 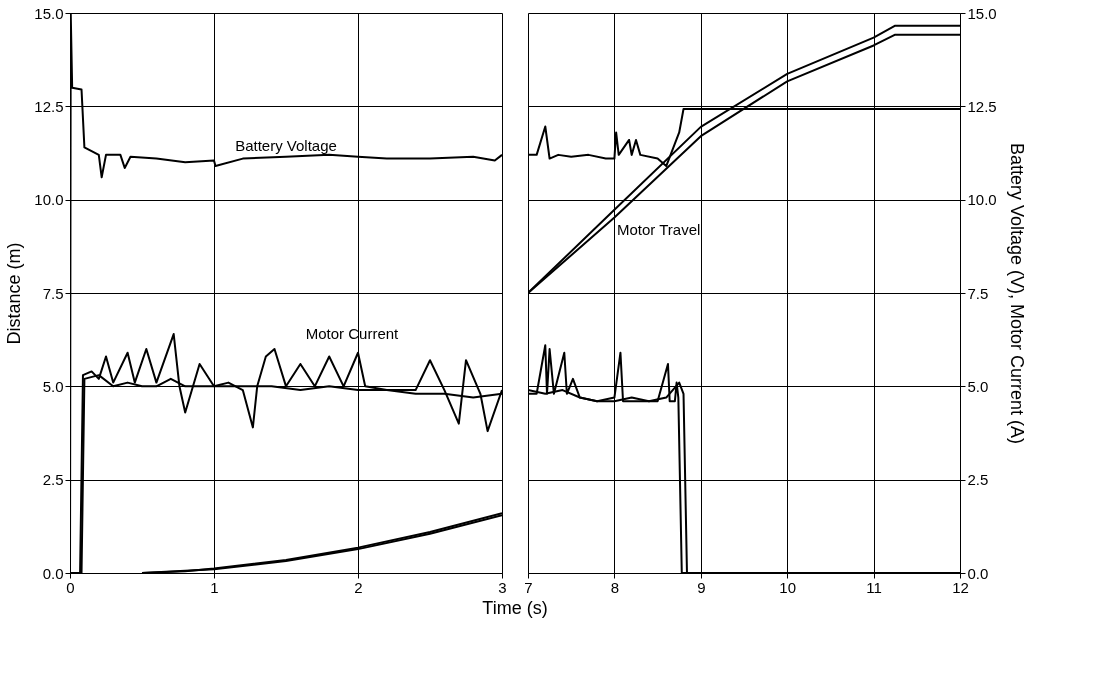 I want to click on x-tick-label: 10, so click(x=788, y=587).